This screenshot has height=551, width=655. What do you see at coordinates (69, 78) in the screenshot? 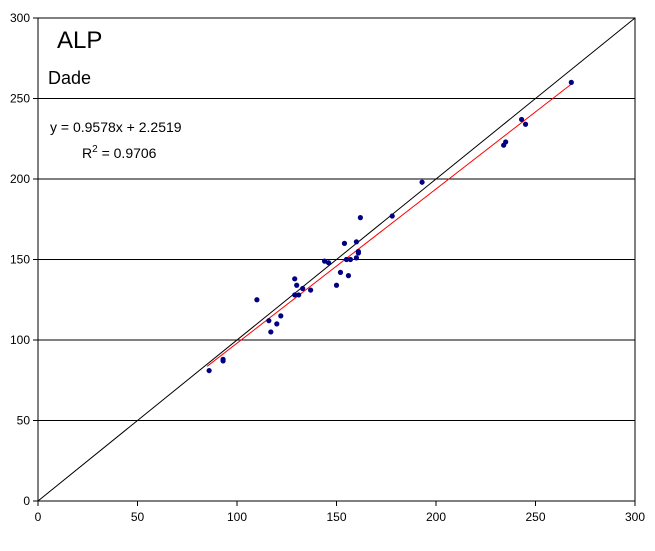
I see `chart-subtitle: Dade` at bounding box center [69, 78].